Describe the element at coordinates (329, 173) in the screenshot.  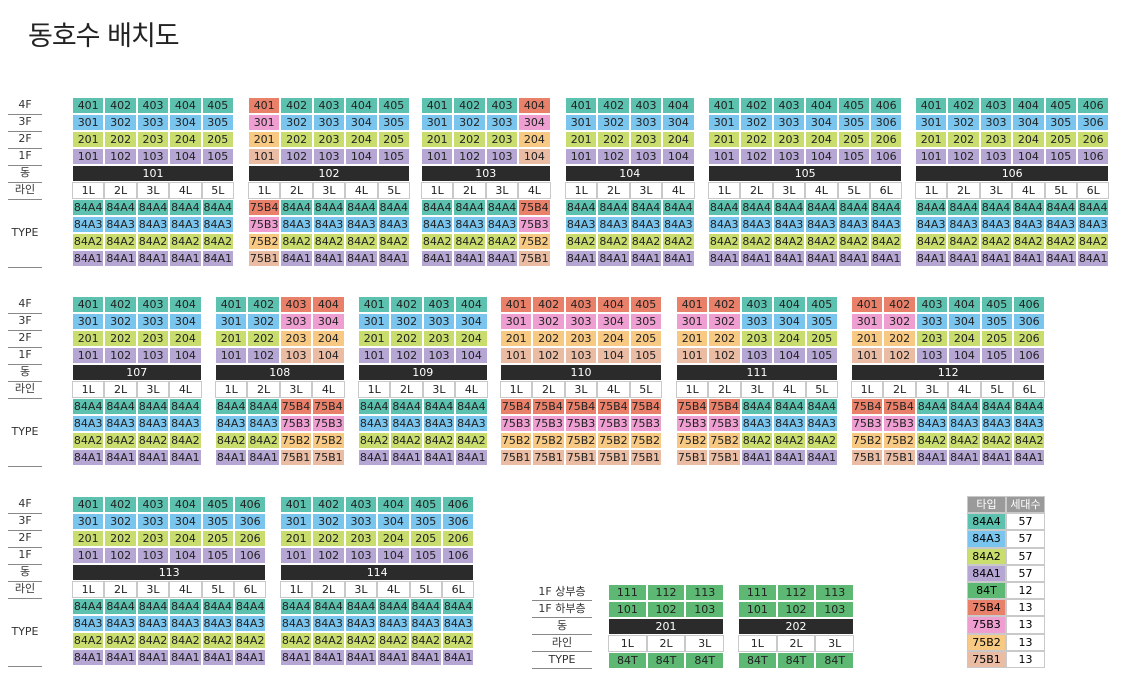
I see `building-name: 102` at that location.